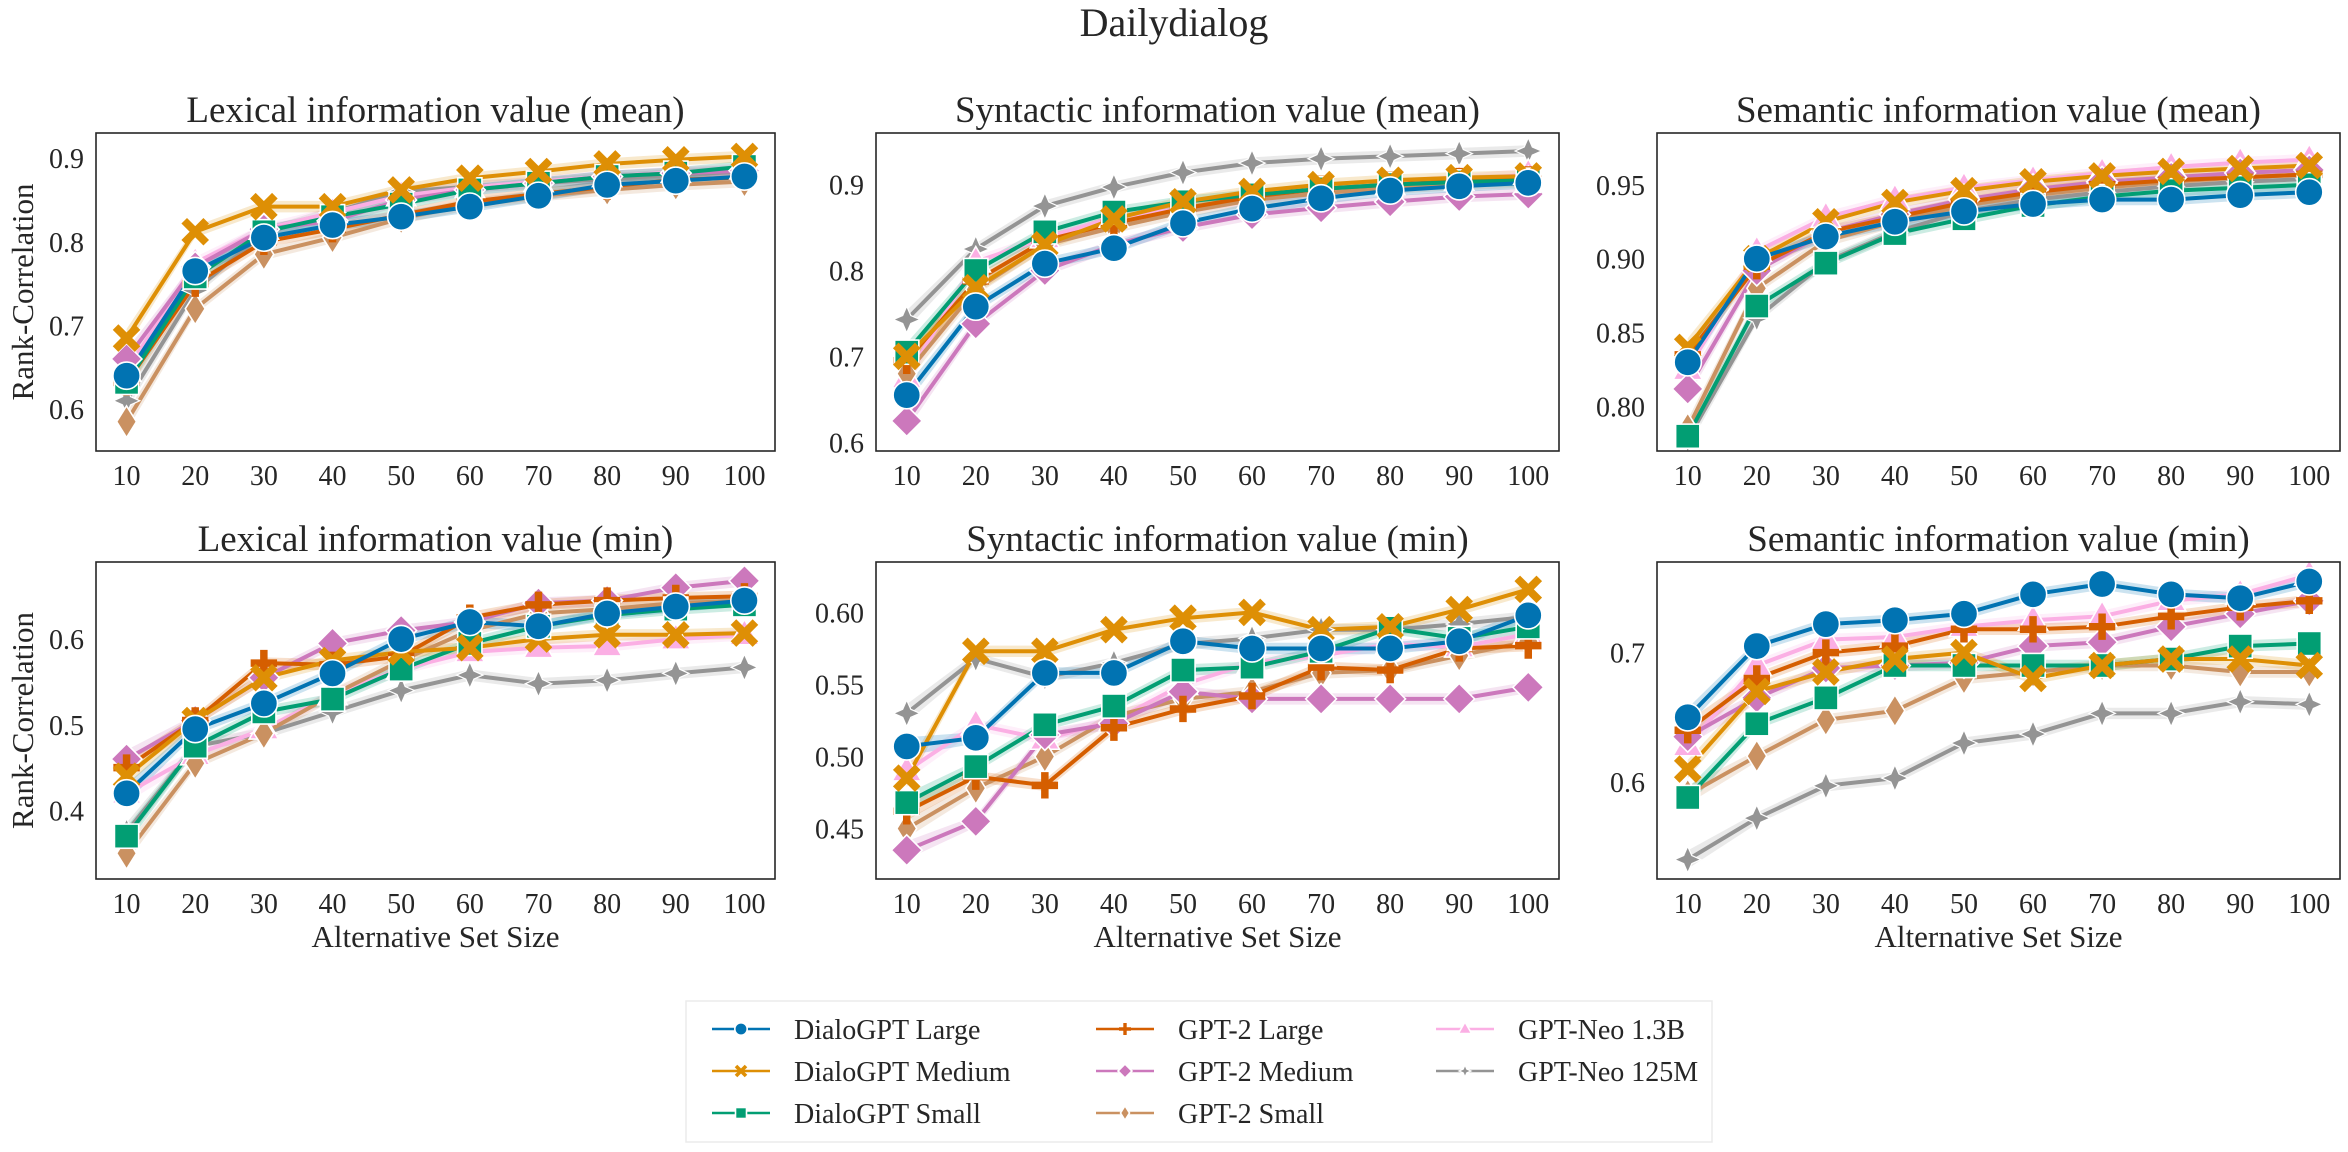 This screenshot has width=2348, height=1152. Describe the element at coordinates (435, 704) in the screenshot. I see `line-dialogpt-medium` at that location.